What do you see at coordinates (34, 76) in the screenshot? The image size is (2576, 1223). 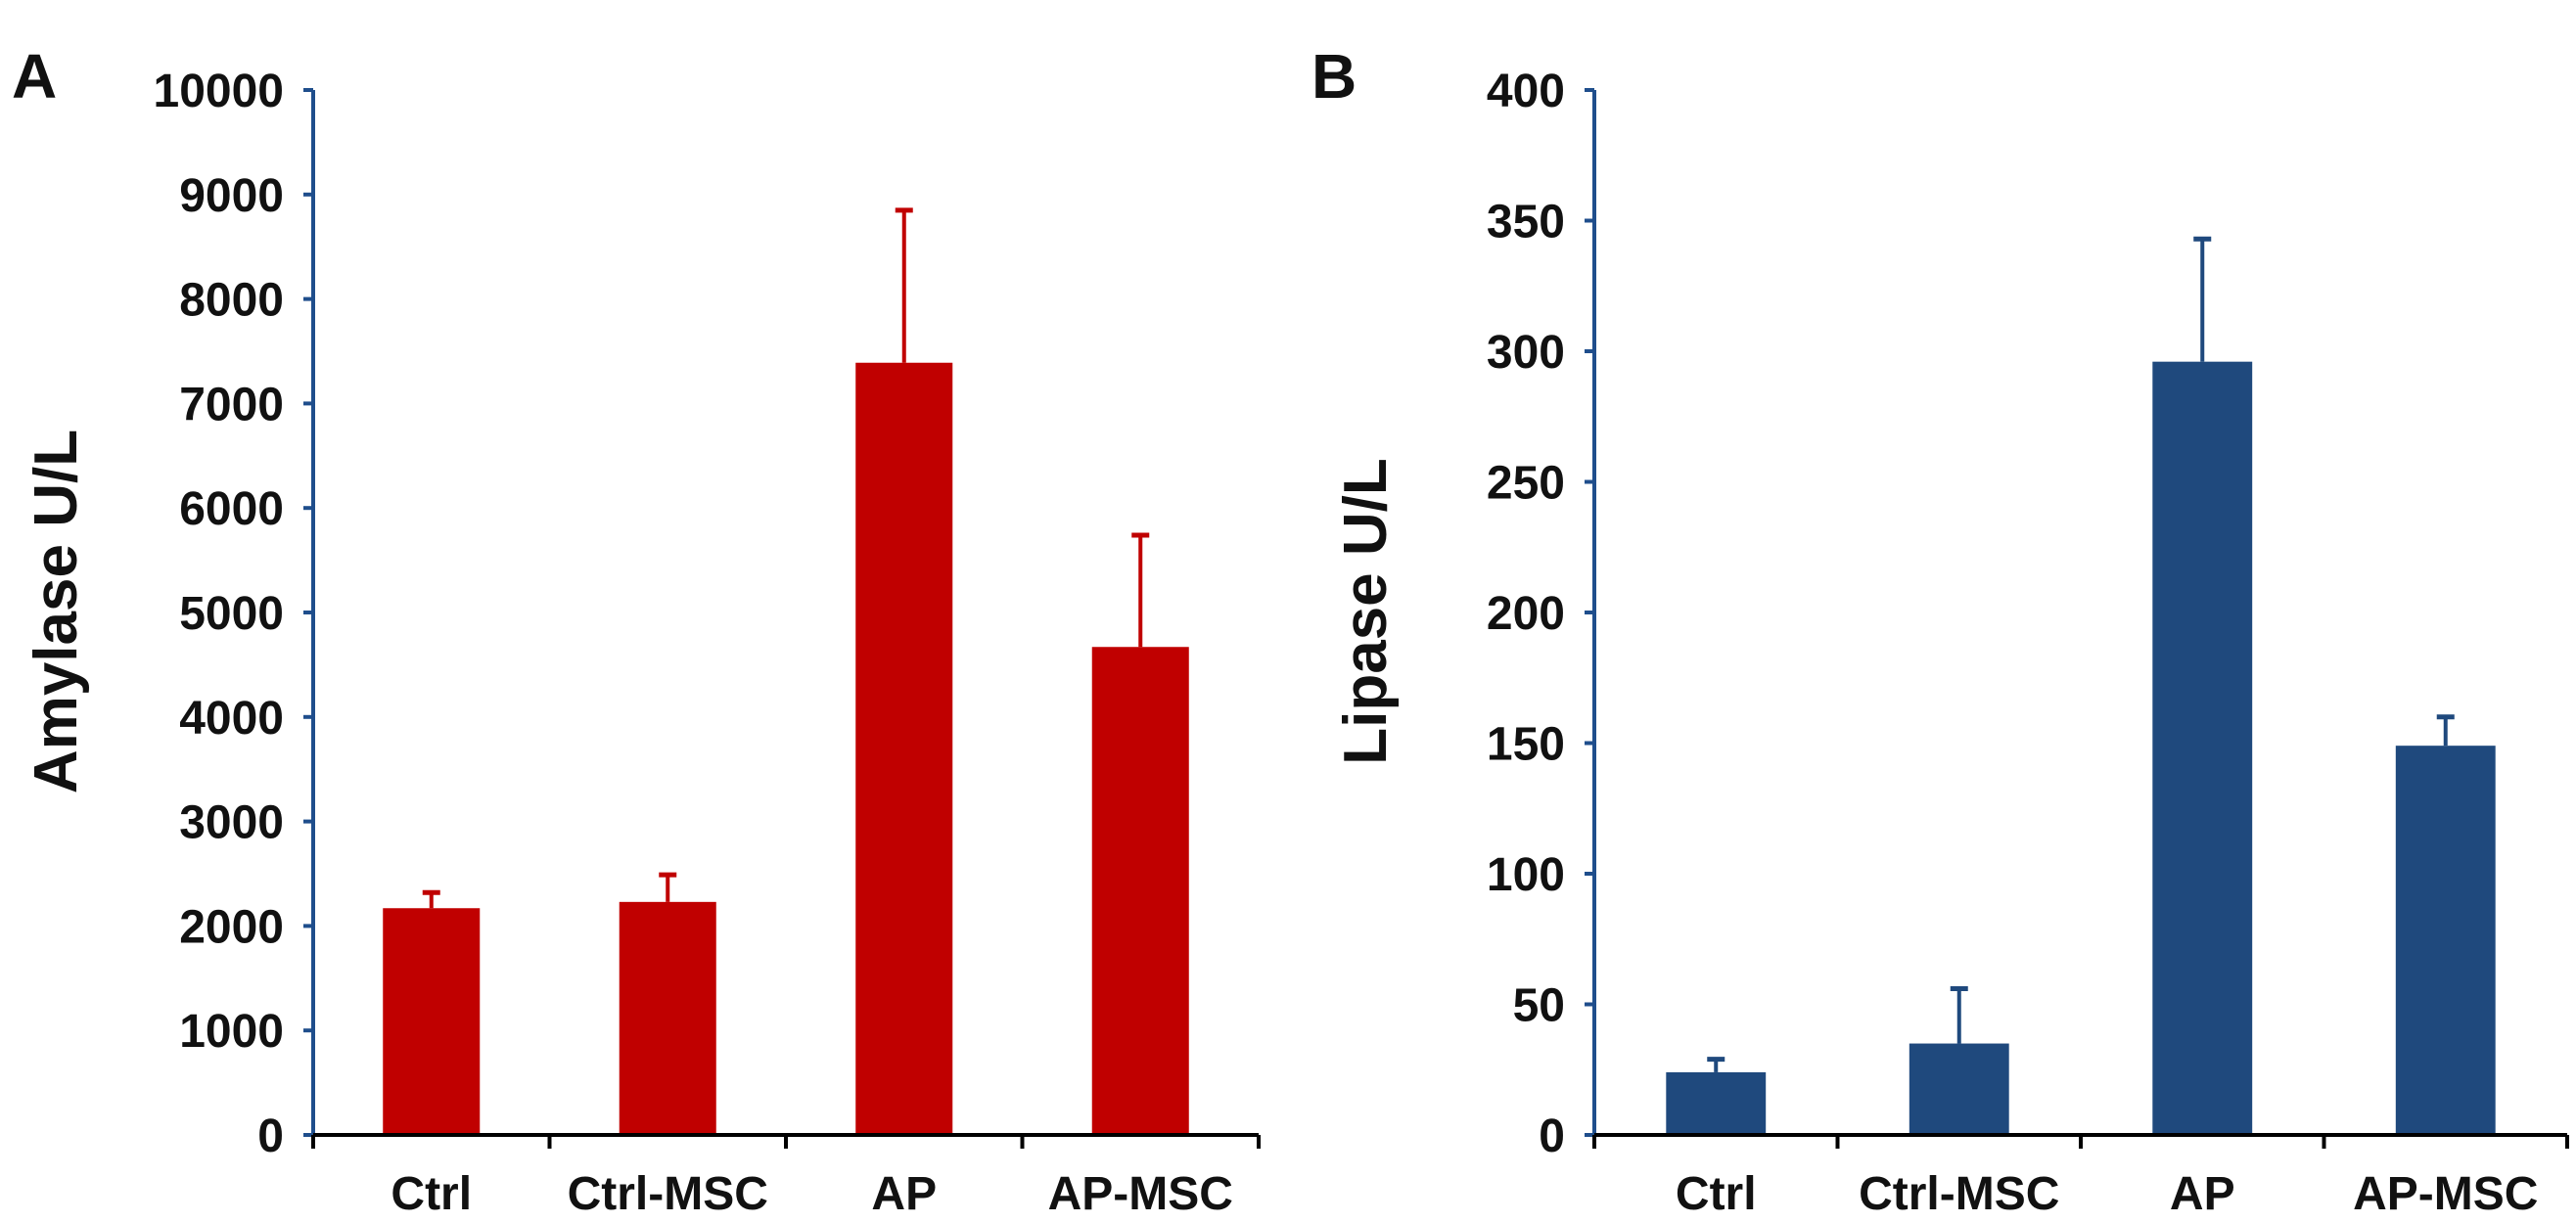 I see `panel-letter-a: A` at bounding box center [34, 76].